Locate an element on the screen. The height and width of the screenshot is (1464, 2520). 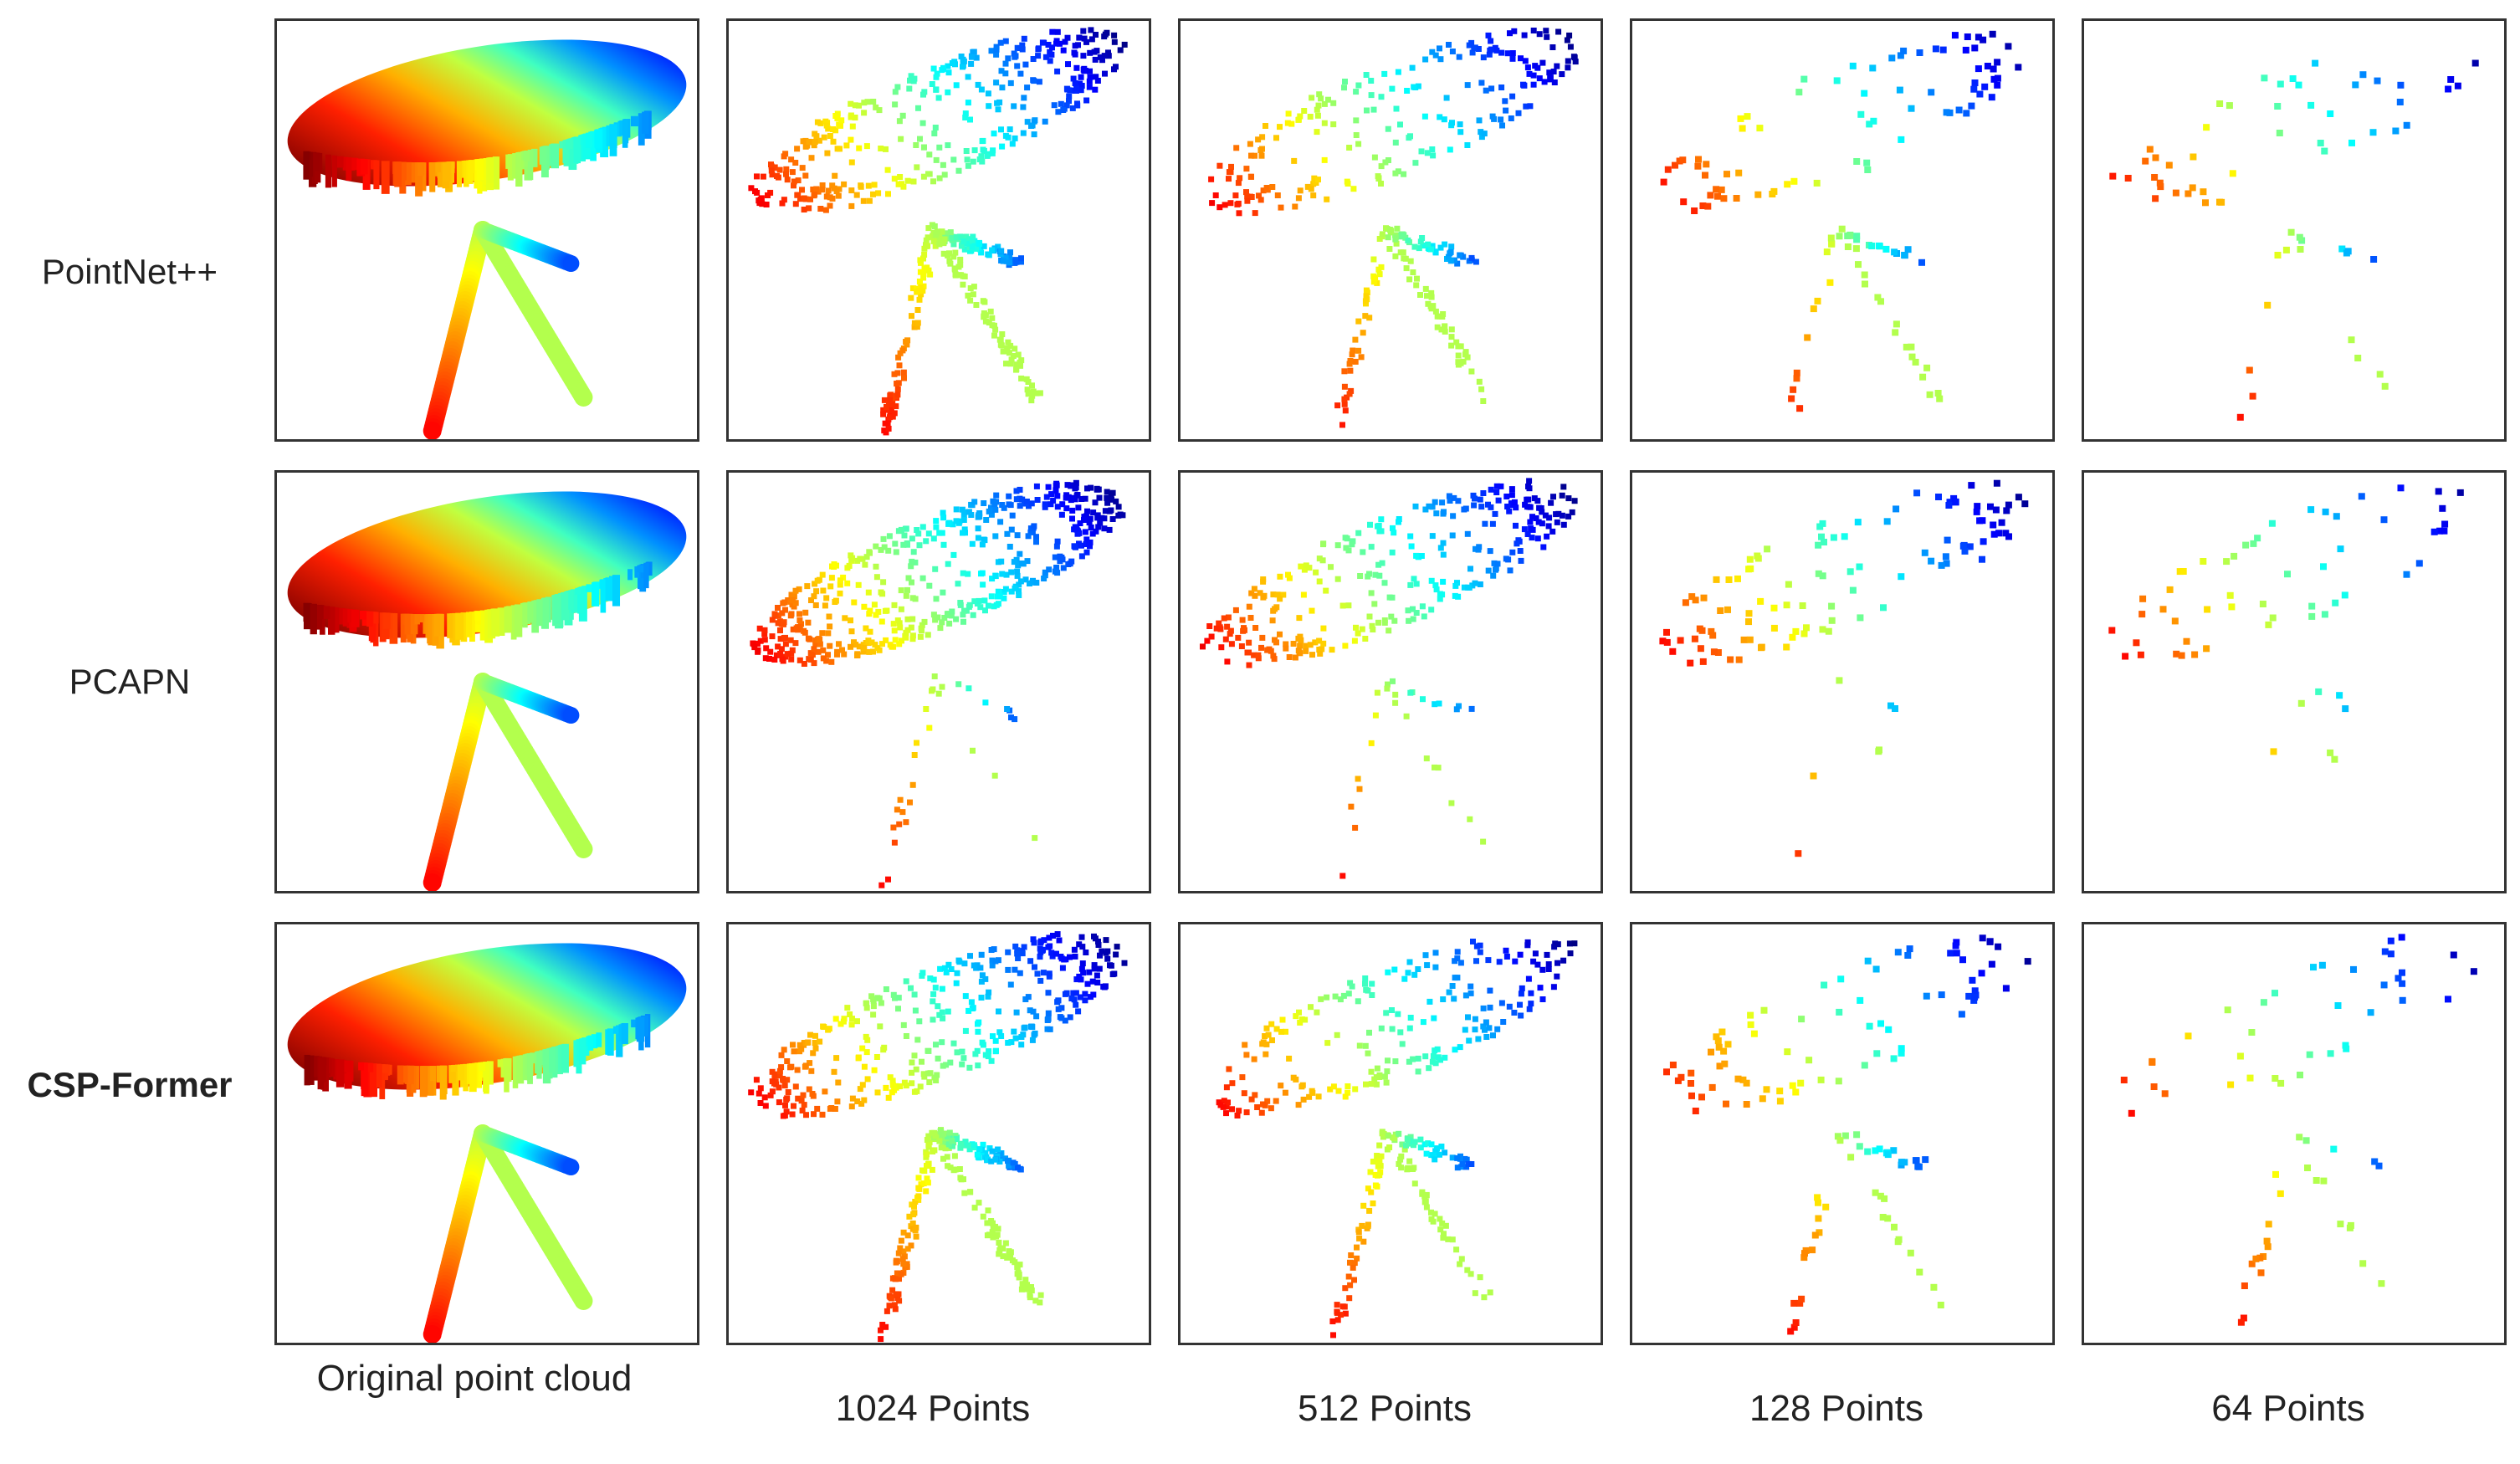
col-label-64: 64 Points is located at coordinates (2288, 1408).